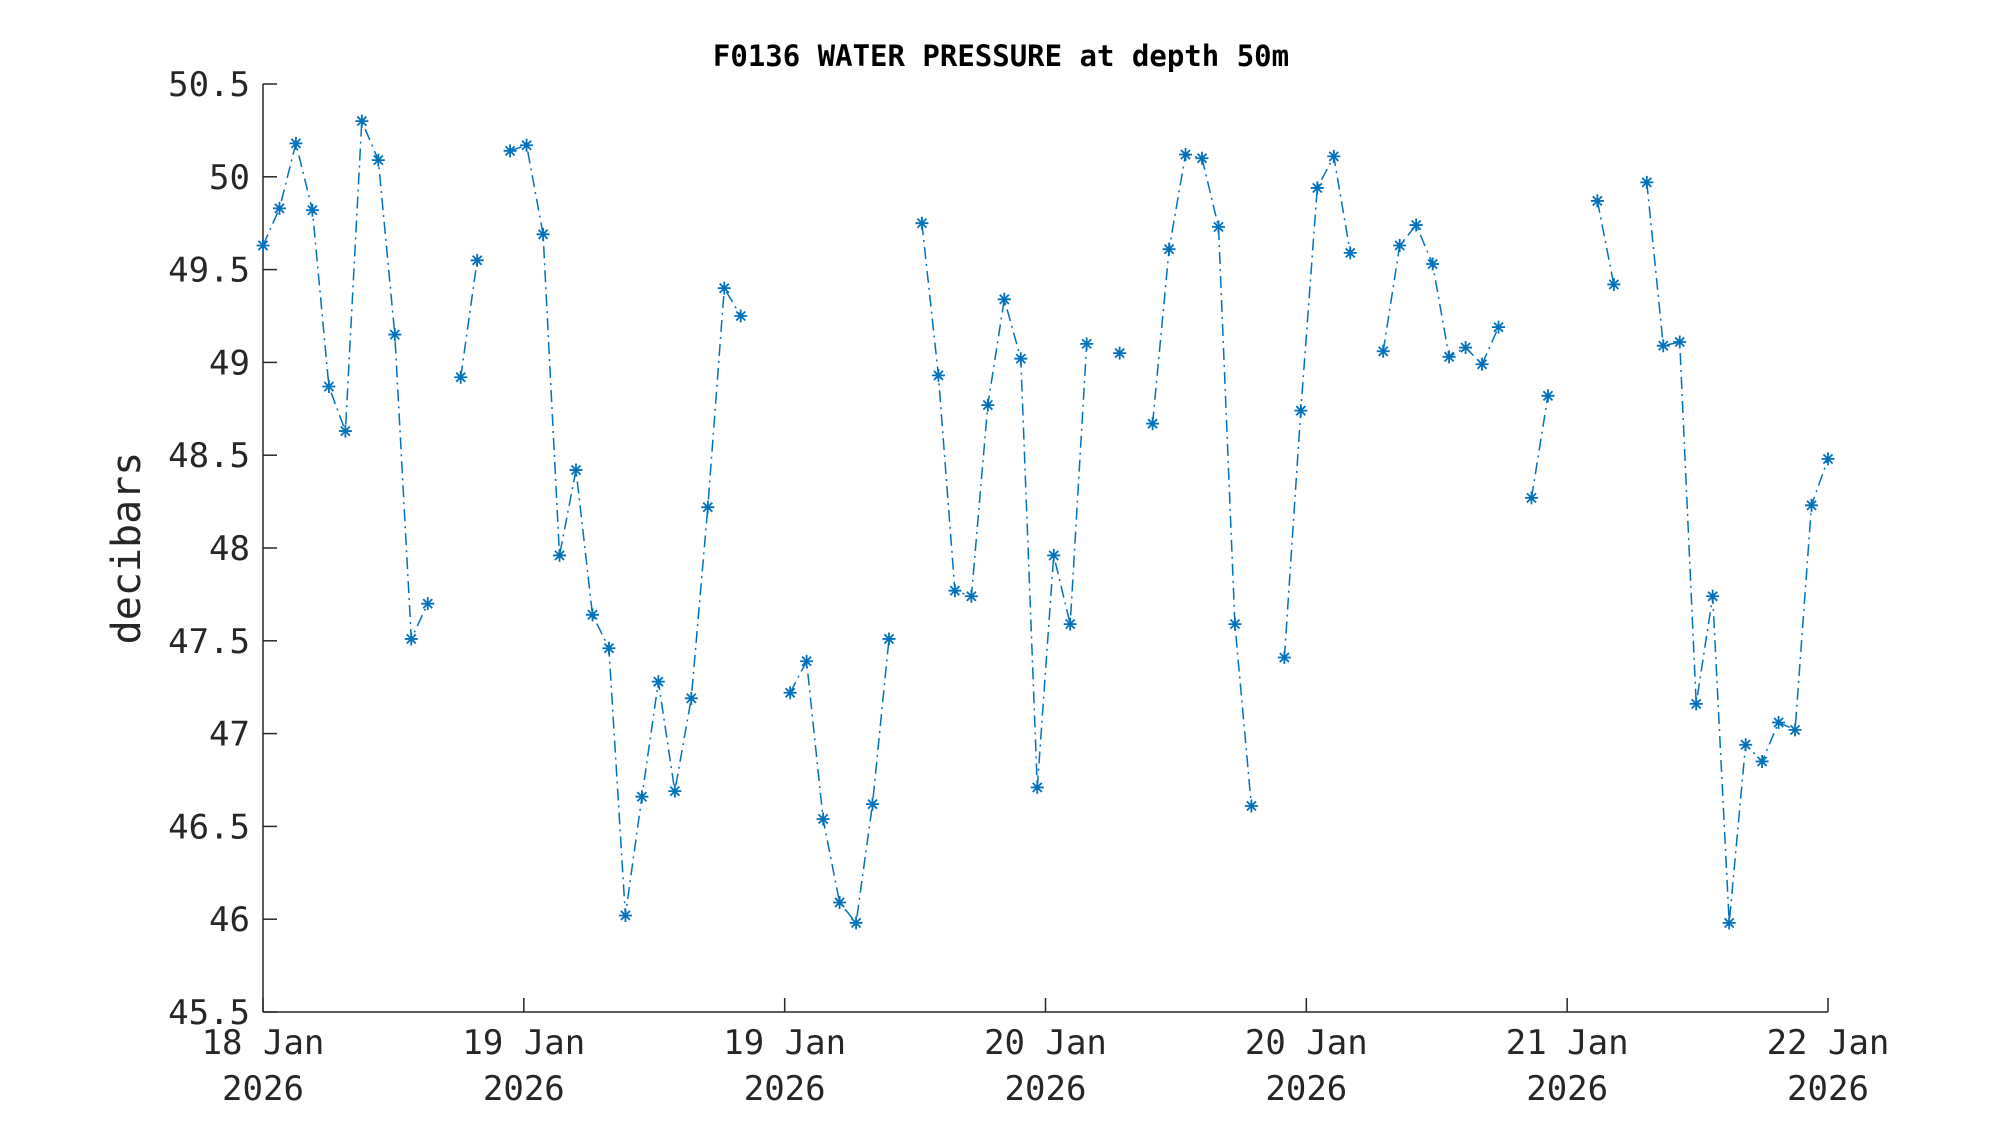 The image size is (2000, 1125). Describe the element at coordinates (229, 549) in the screenshot. I see `y-tick-label: 48` at that location.